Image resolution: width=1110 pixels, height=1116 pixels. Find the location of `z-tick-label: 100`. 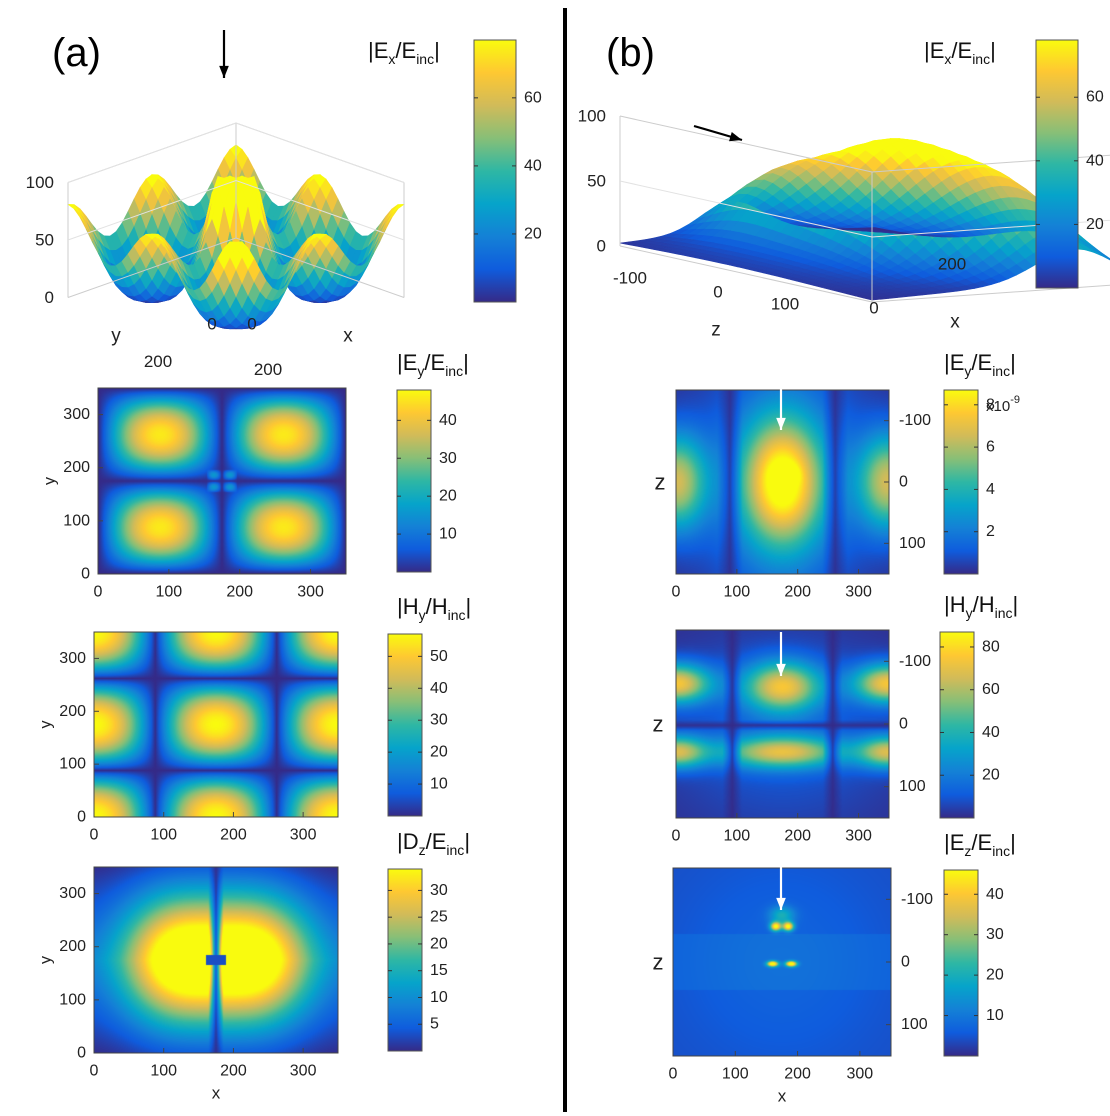

z-tick-label: 100 is located at coordinates (40, 182).